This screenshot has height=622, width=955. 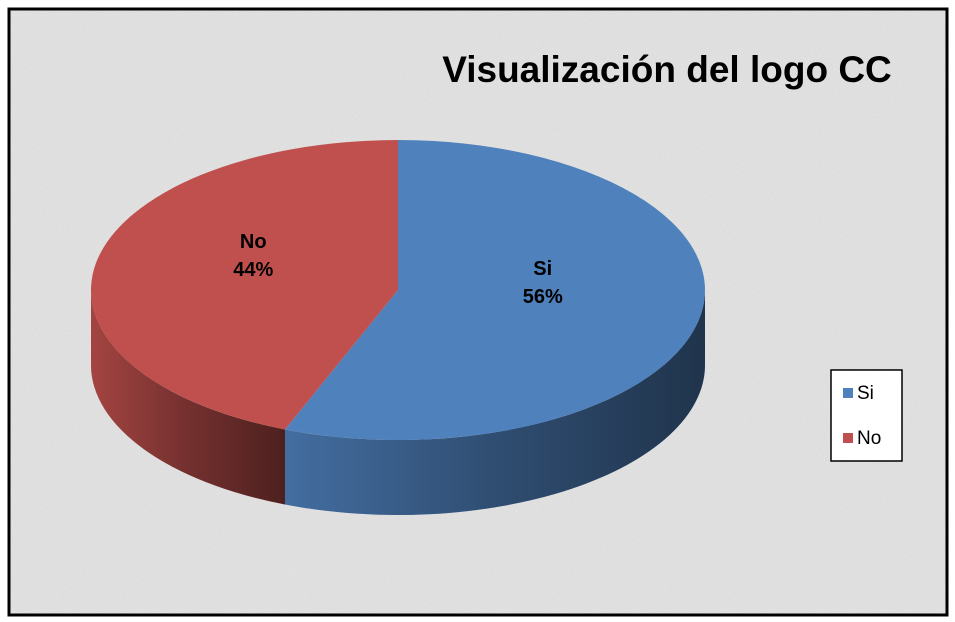 What do you see at coordinates (542, 269) in the screenshot?
I see `slice-label: Si` at bounding box center [542, 269].